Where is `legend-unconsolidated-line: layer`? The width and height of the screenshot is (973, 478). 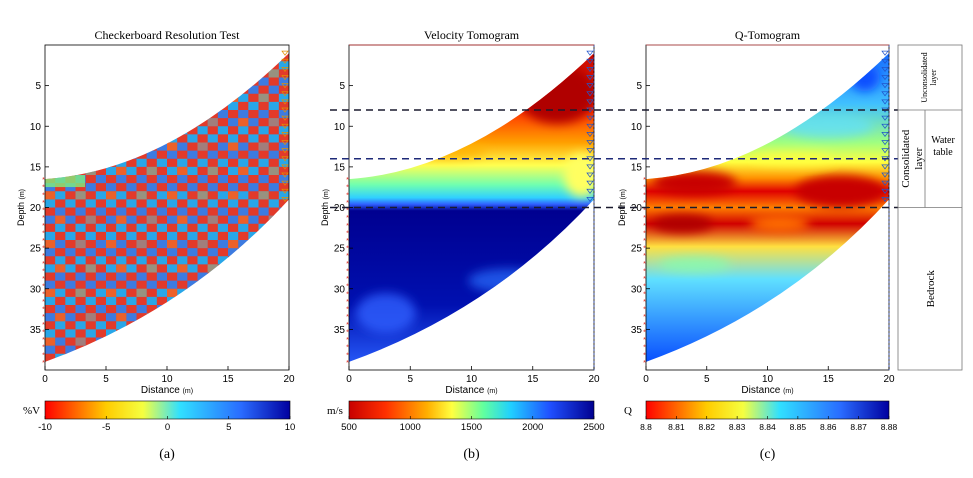
legend-unconsolidated-line: layer is located at coordinates (933, 77).